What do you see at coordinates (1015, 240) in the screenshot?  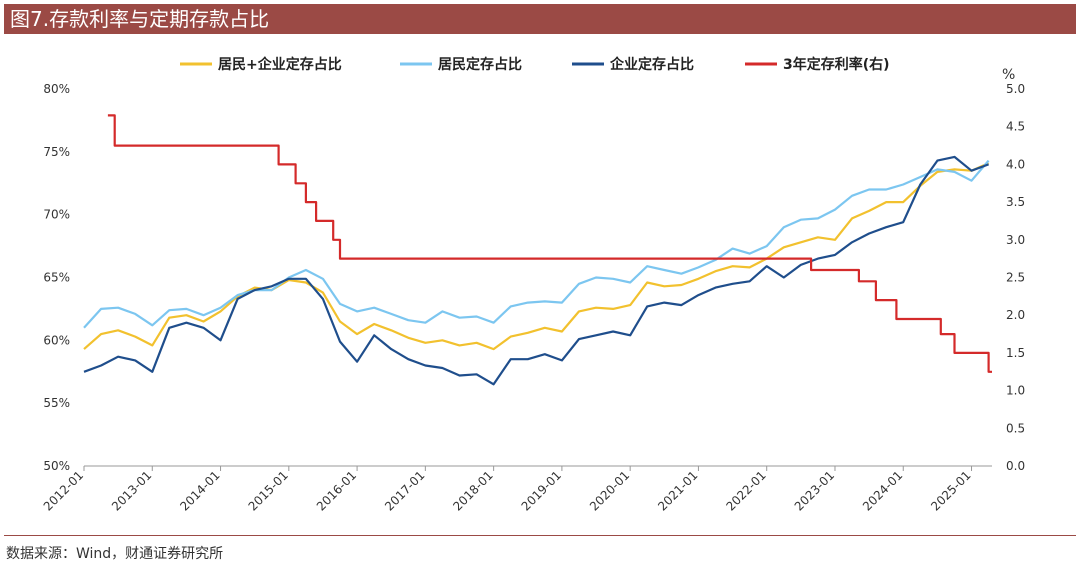 I see `y-right-tick-label: 3.0` at bounding box center [1015, 240].